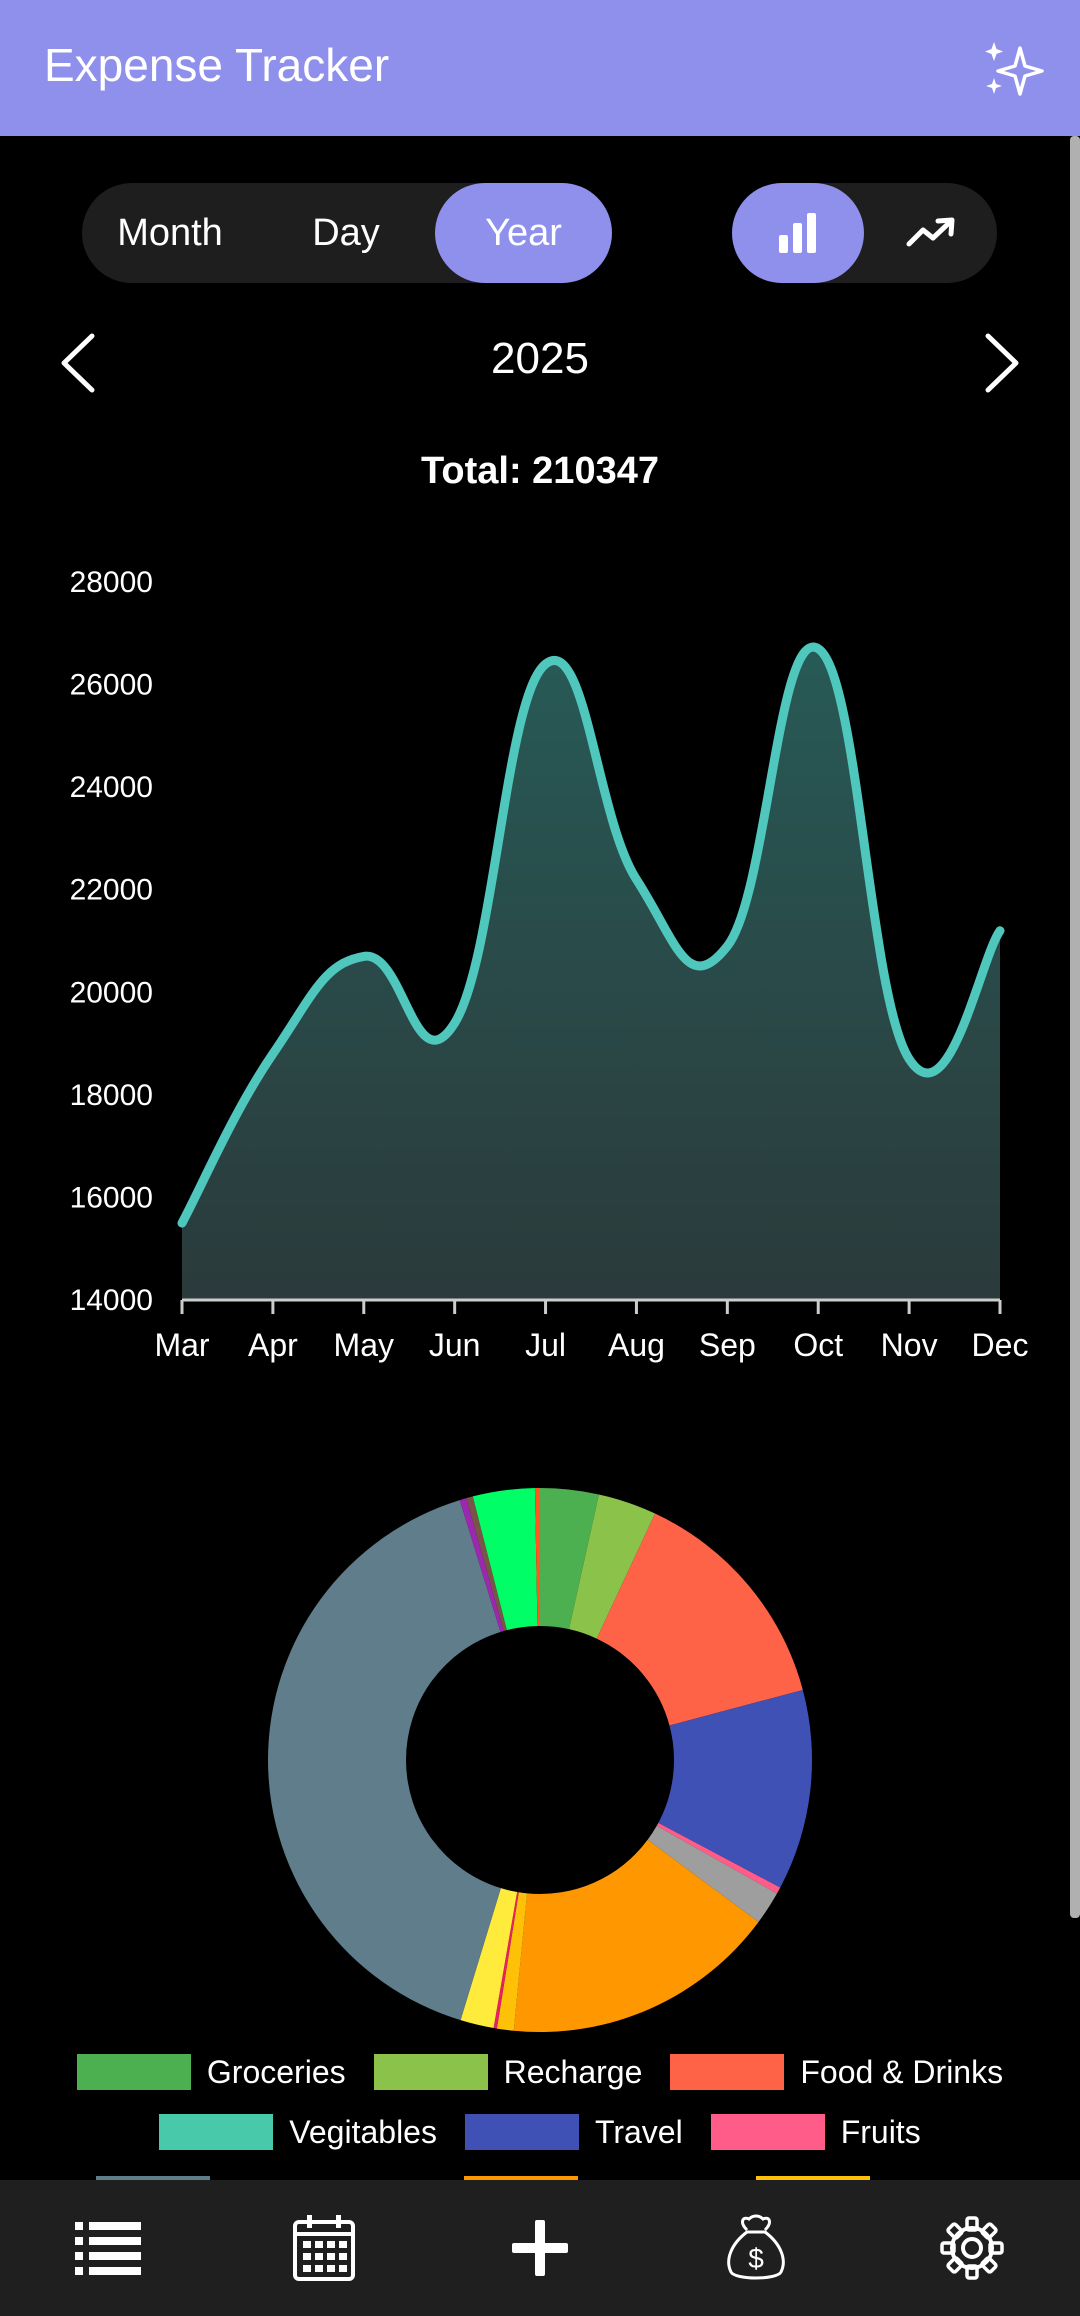 The image size is (1080, 2316). Describe the element at coordinates (880, 2131) in the screenshot. I see `legend-label: Fruits` at that location.